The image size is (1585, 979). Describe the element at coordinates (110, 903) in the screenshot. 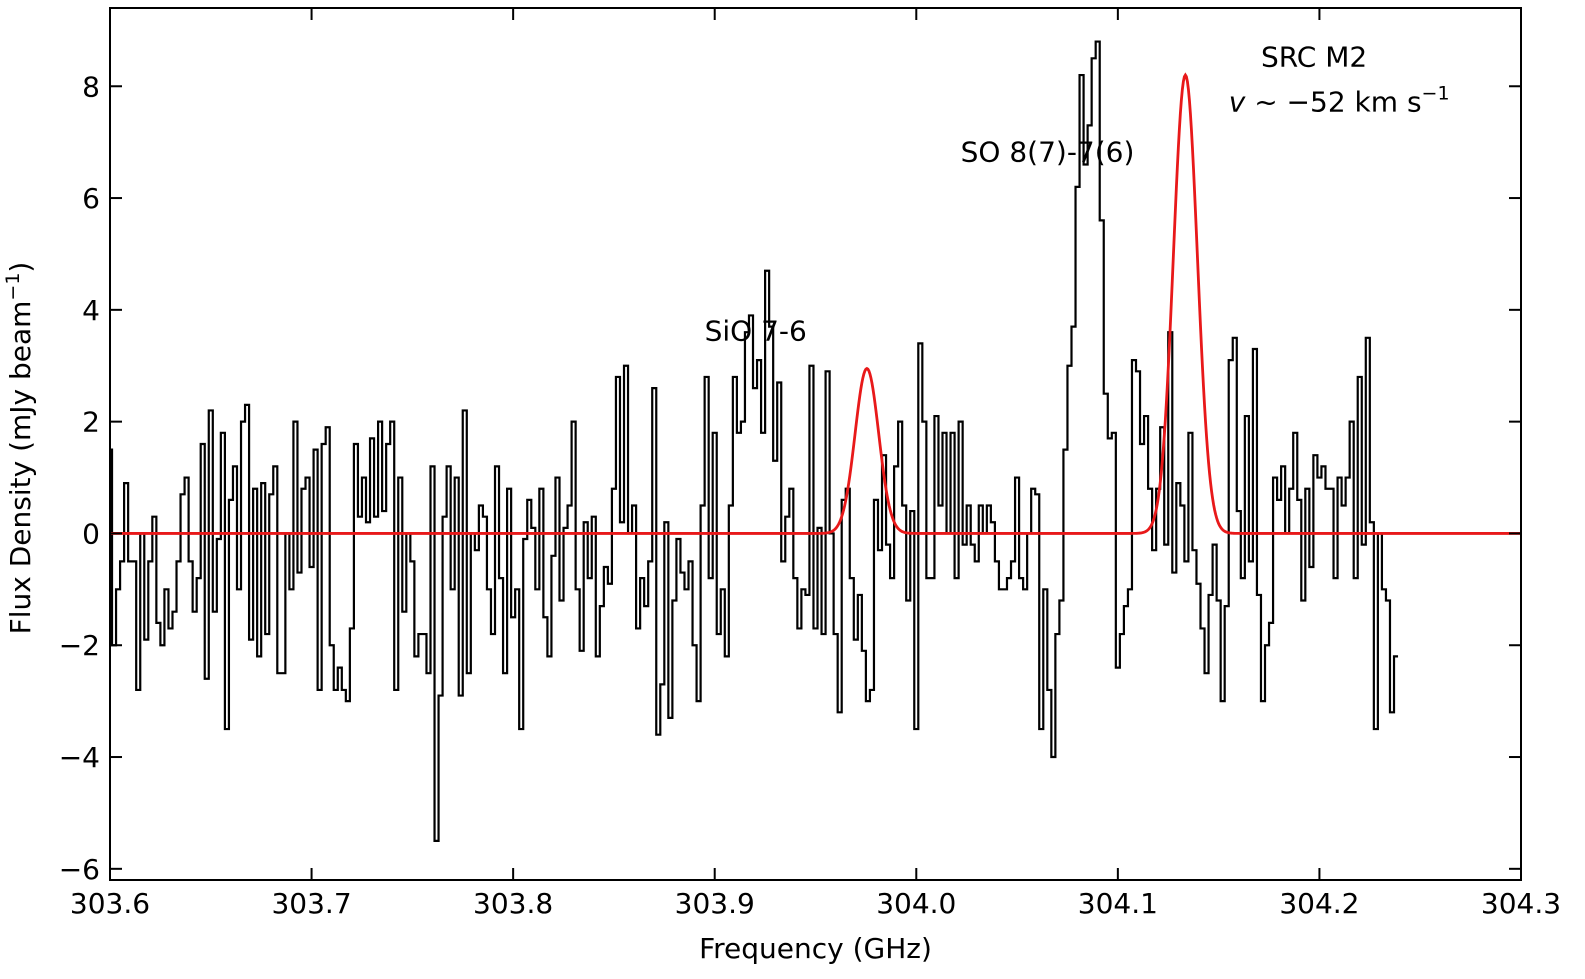

I see `x-tick-label: 303.6` at that location.